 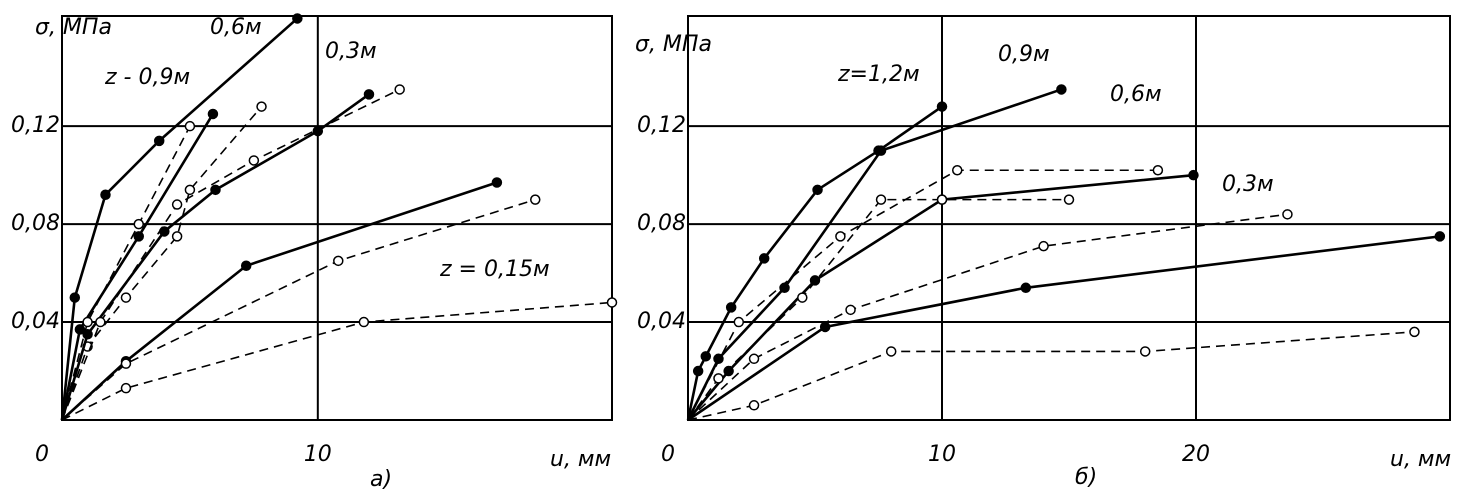 I want to click on x-tick-label: 20, so click(x=1196, y=454).